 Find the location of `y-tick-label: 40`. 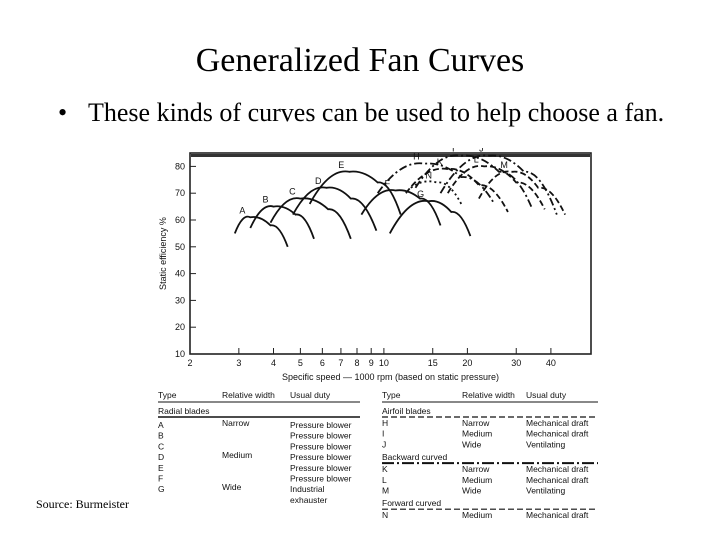

y-tick-label: 40 is located at coordinates (180, 274).